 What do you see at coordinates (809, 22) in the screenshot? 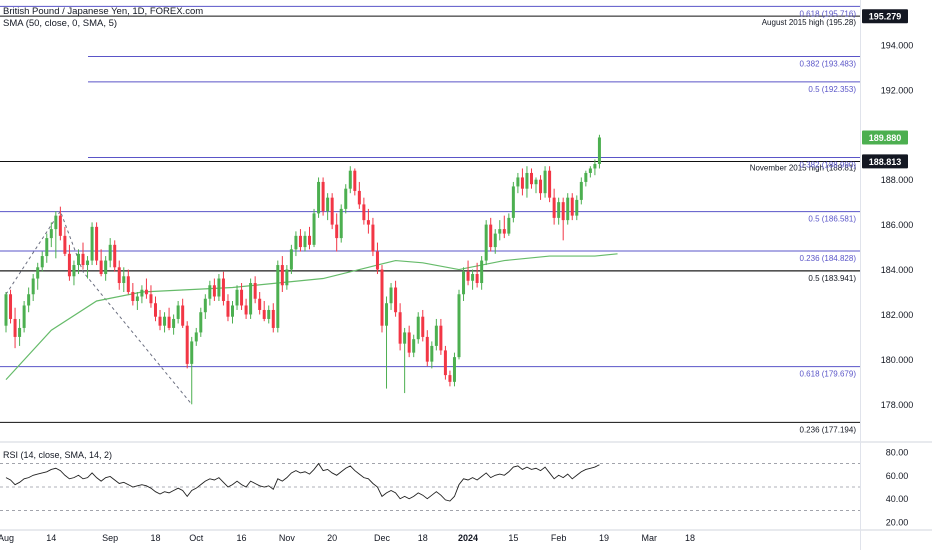
I see `horizontal-level-label: August 2015 high (195.28)` at bounding box center [809, 22].